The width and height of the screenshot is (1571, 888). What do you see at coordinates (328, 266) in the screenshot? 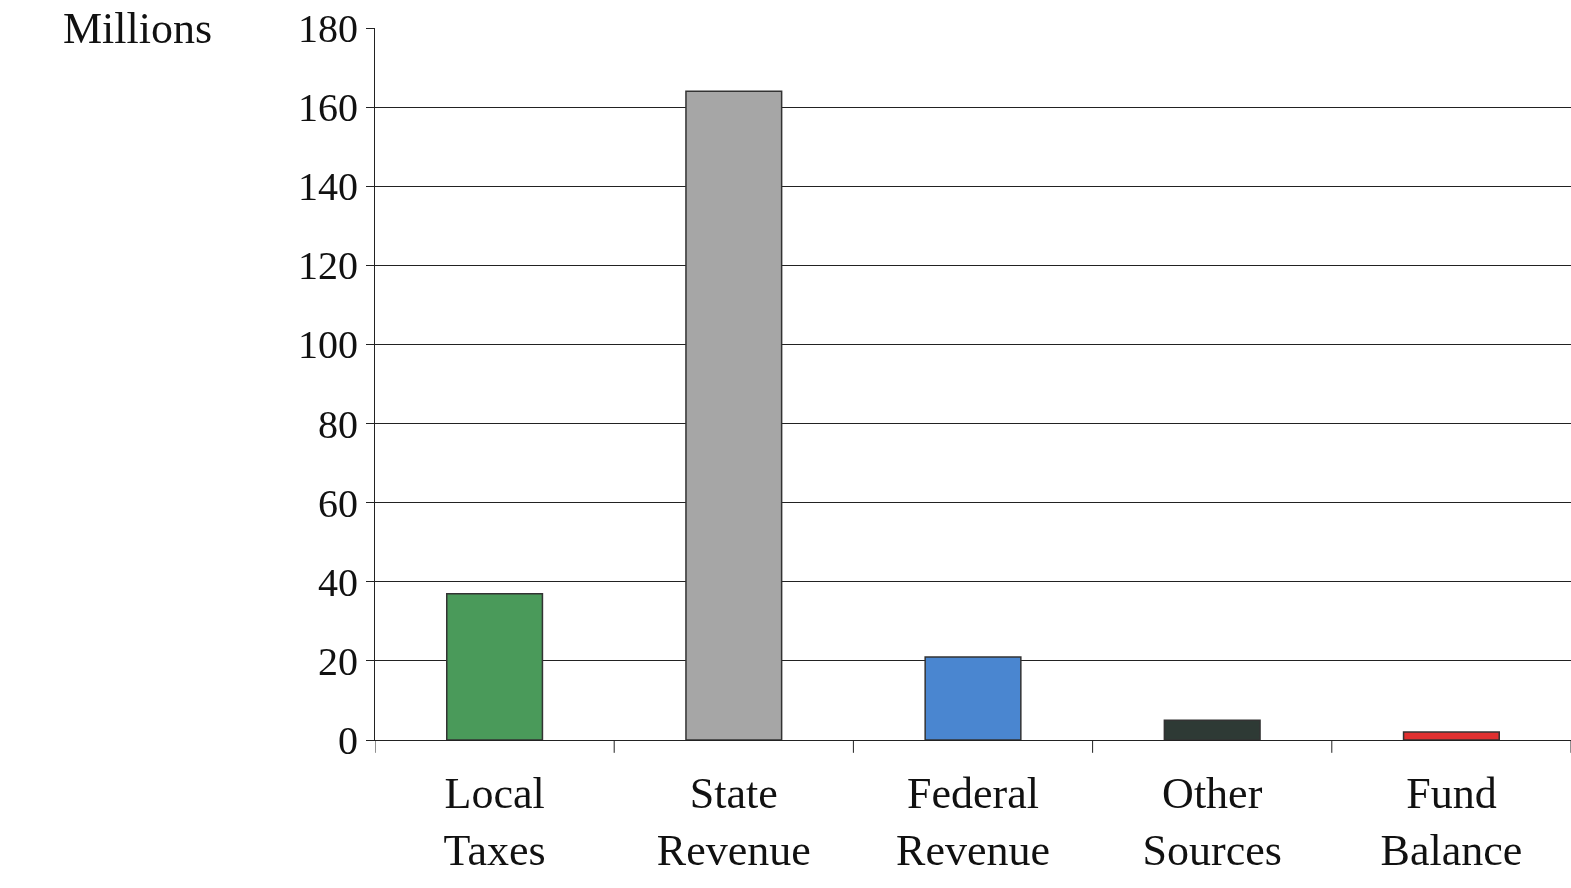
I see `y-tick-label: 120` at bounding box center [328, 266].